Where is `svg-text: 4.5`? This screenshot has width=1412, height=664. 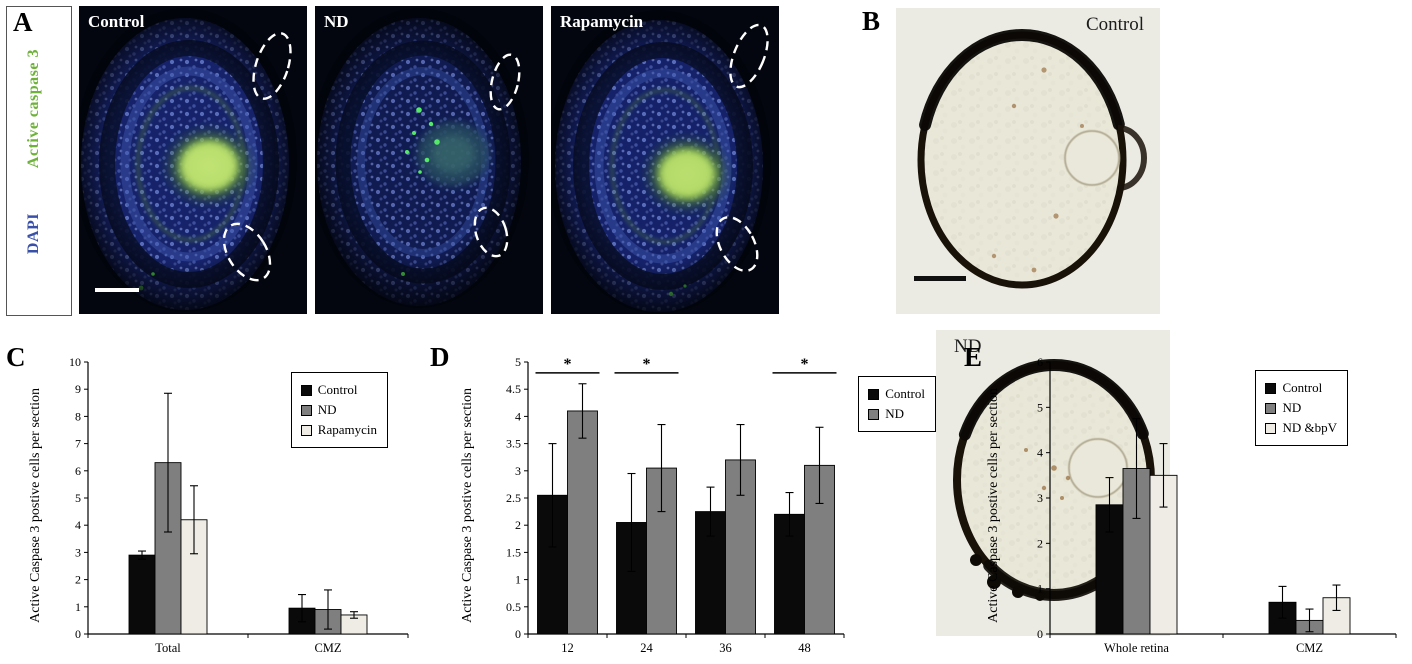 svg-text: 4.5 is located at coordinates (513, 389).